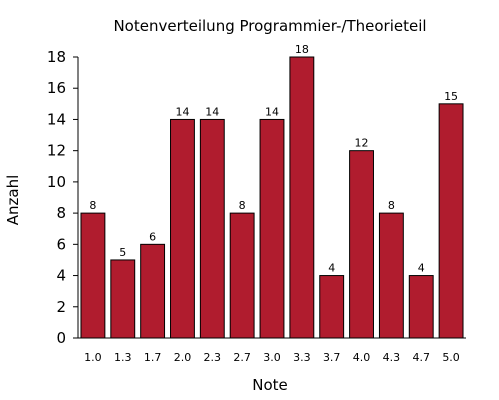  What do you see at coordinates (362, 143) in the screenshot?
I see `data-label: 12` at bounding box center [362, 143].